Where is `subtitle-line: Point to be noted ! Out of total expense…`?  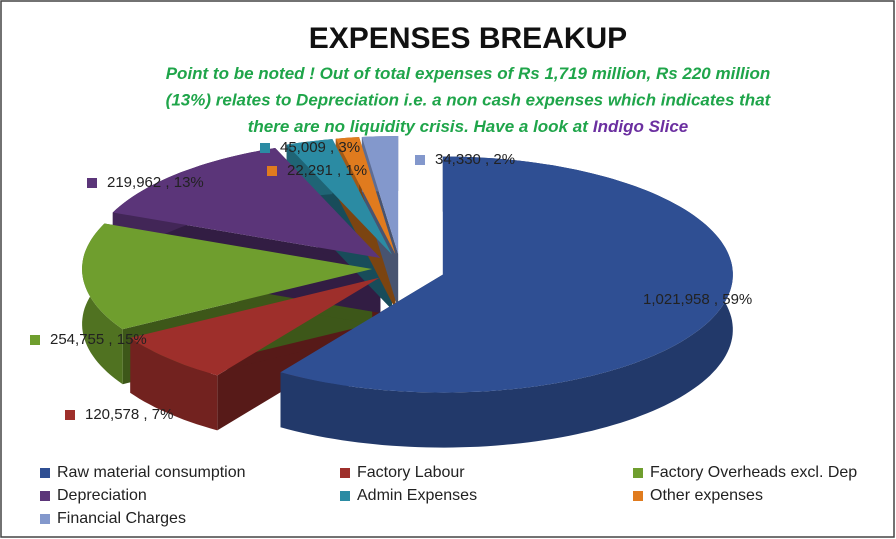 subtitle-line: Point to be noted ! Out of total expense… is located at coordinates (468, 73).